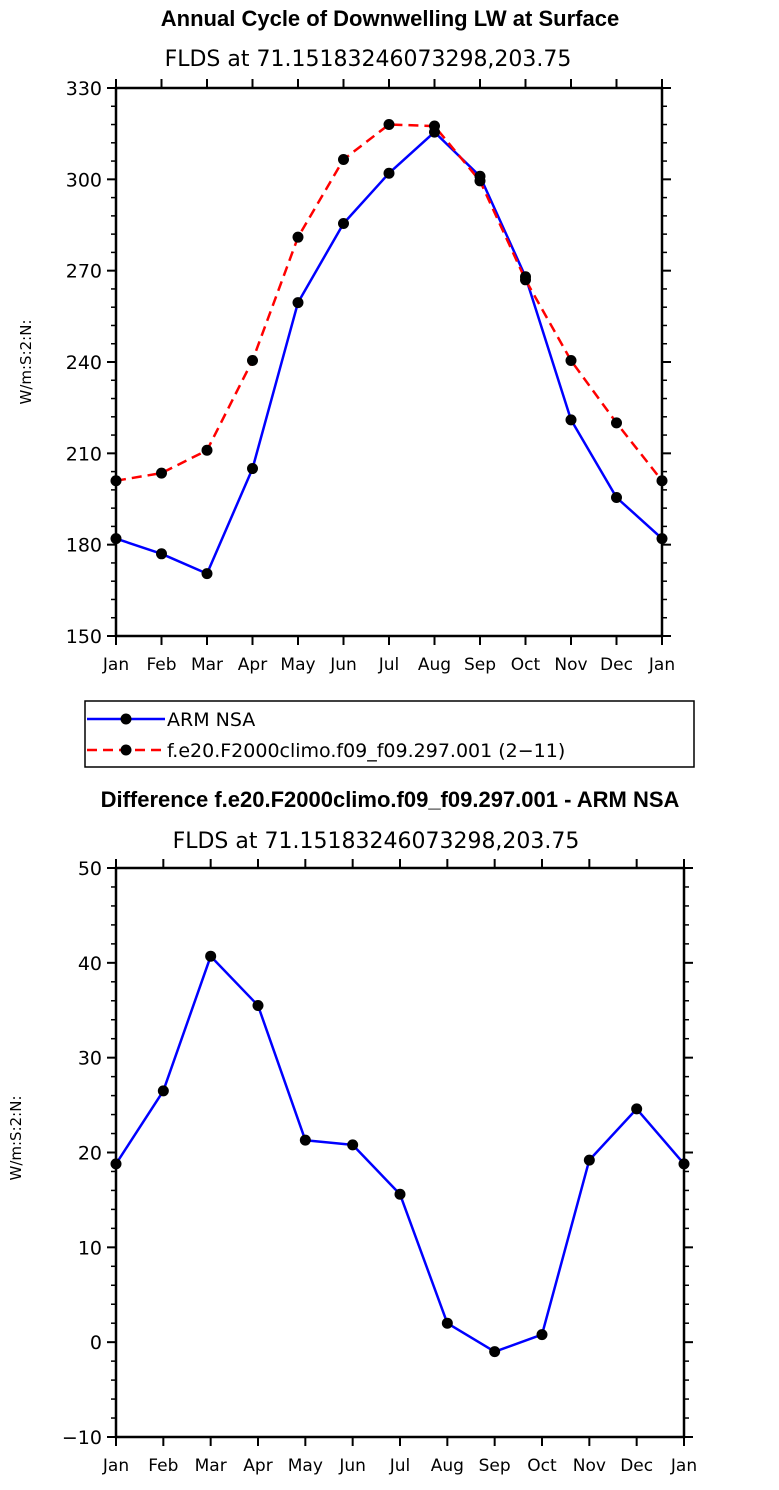 This screenshot has width=779, height=1490. I want to click on chart1-y-tick-label: 330, so click(84, 89).